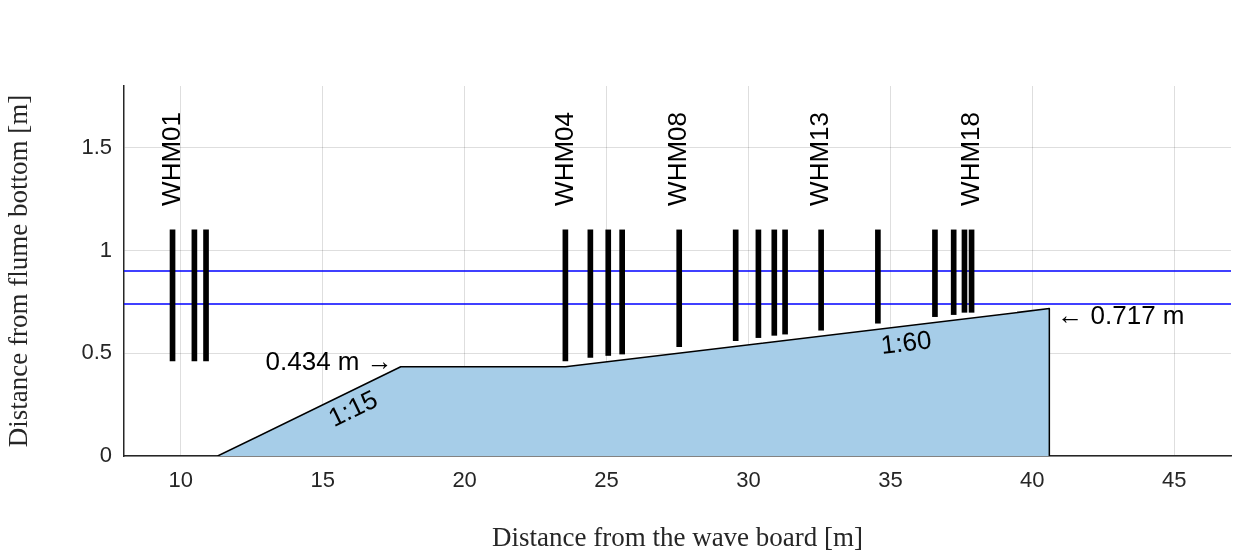 The image size is (1239, 559). I want to click on data-label: WHM08, so click(677, 158).